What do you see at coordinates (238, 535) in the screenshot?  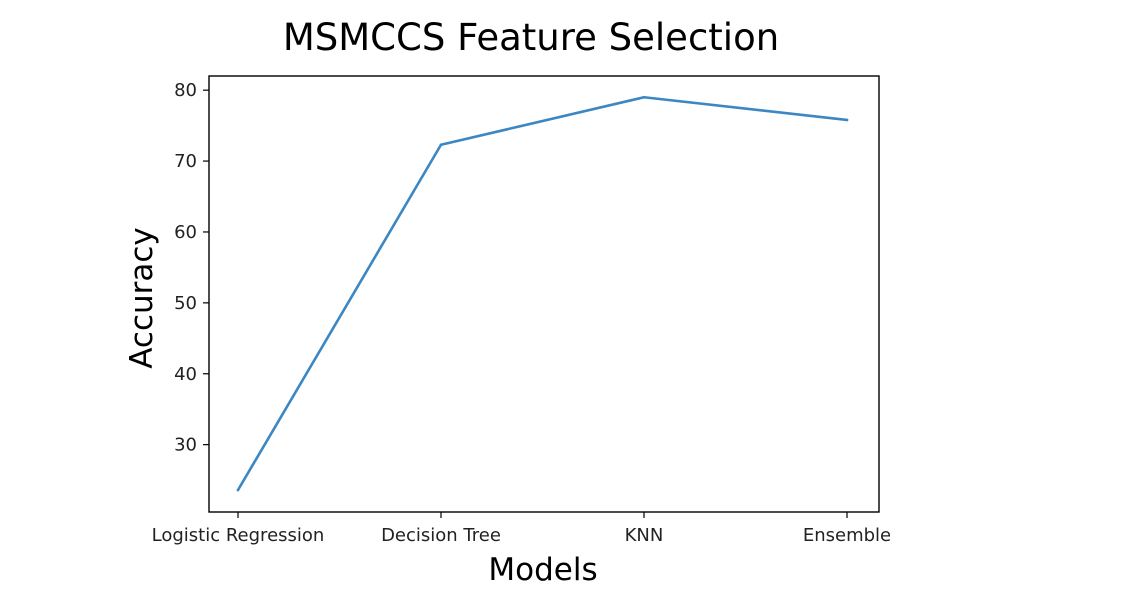 I see `x-tick-label: Logistic Regression` at bounding box center [238, 535].